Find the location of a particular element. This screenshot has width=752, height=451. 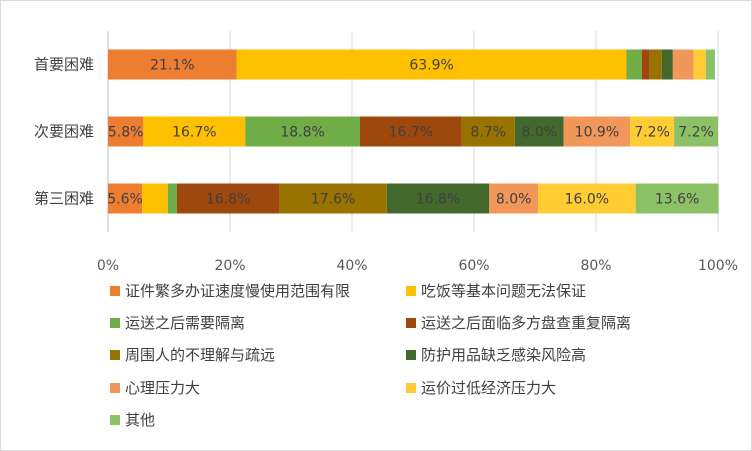

x-tick-label: 40% is located at coordinates (351, 266).